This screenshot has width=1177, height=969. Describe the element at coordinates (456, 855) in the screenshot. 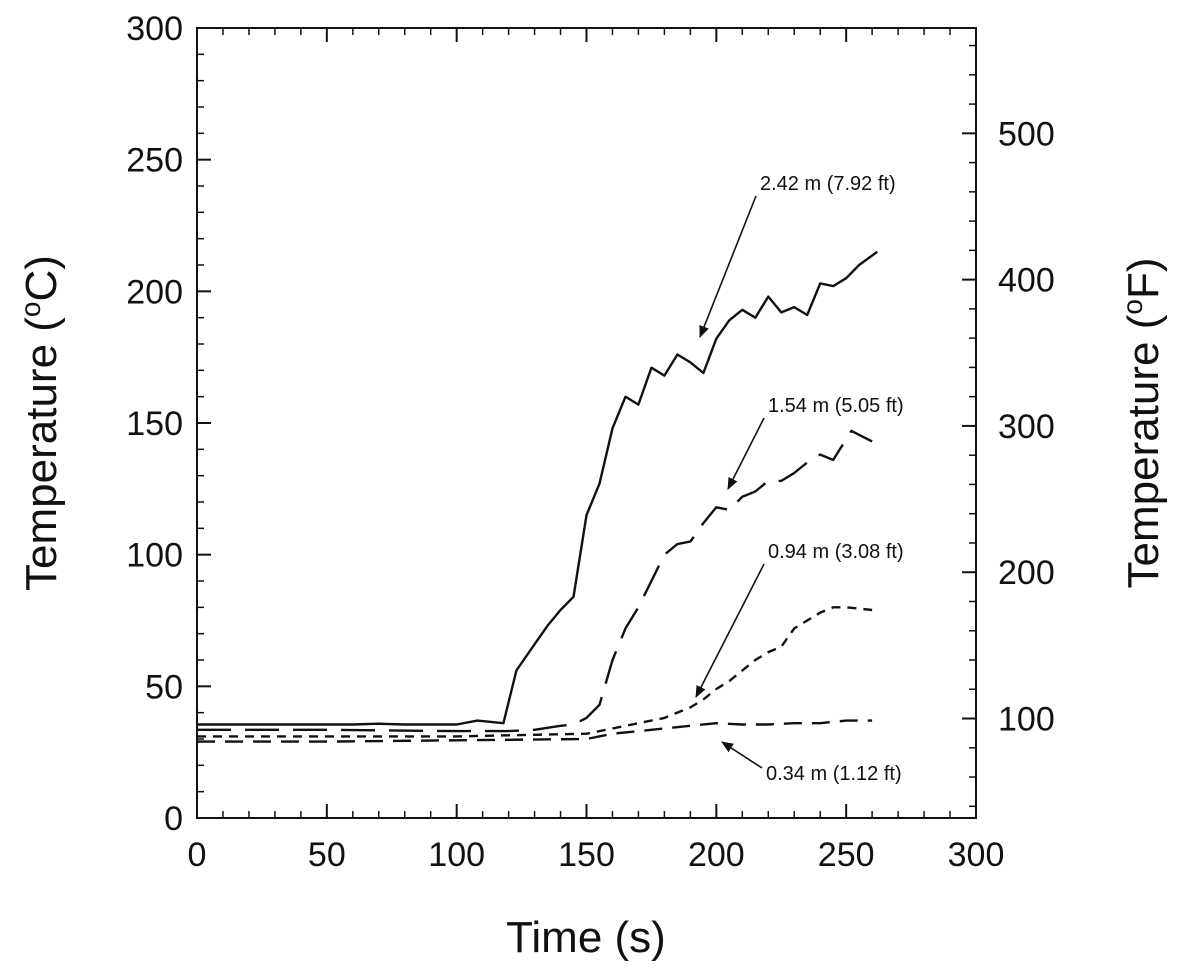

I see `x-tick-label: 100` at that location.